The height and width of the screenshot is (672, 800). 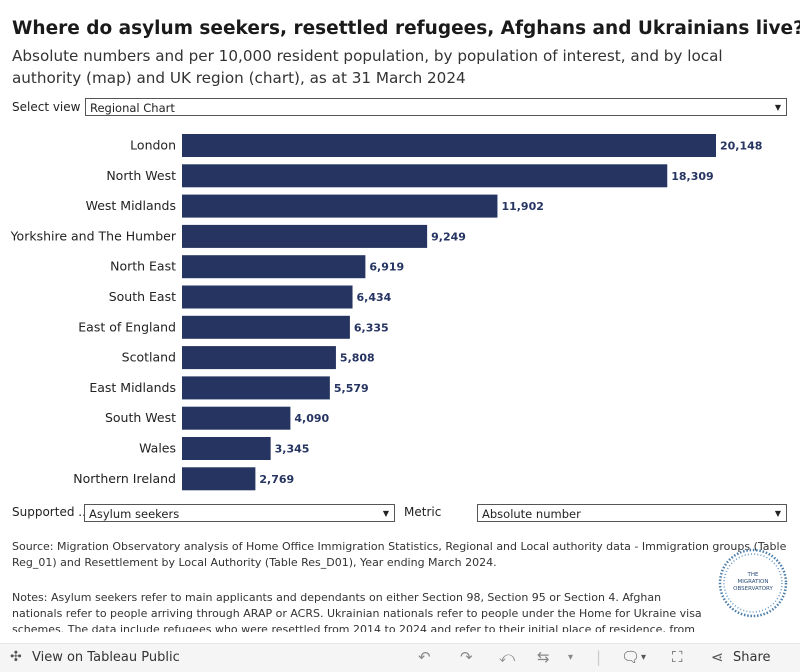 I want to click on value-label: 5,808, so click(x=357, y=358).